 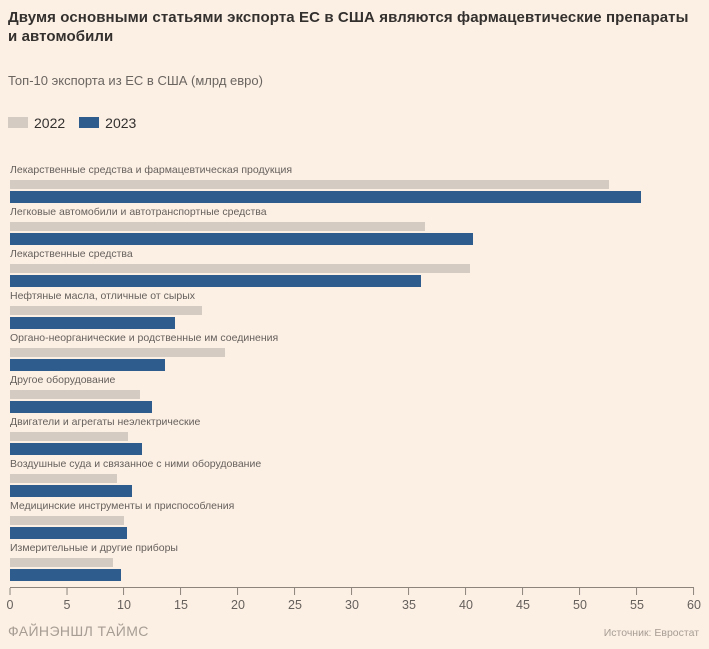 What do you see at coordinates (353, 631) in the screenshot?
I see `footer: ФАЙНЭНШЛ ТАЙМС Источник: Евростат` at bounding box center [353, 631].